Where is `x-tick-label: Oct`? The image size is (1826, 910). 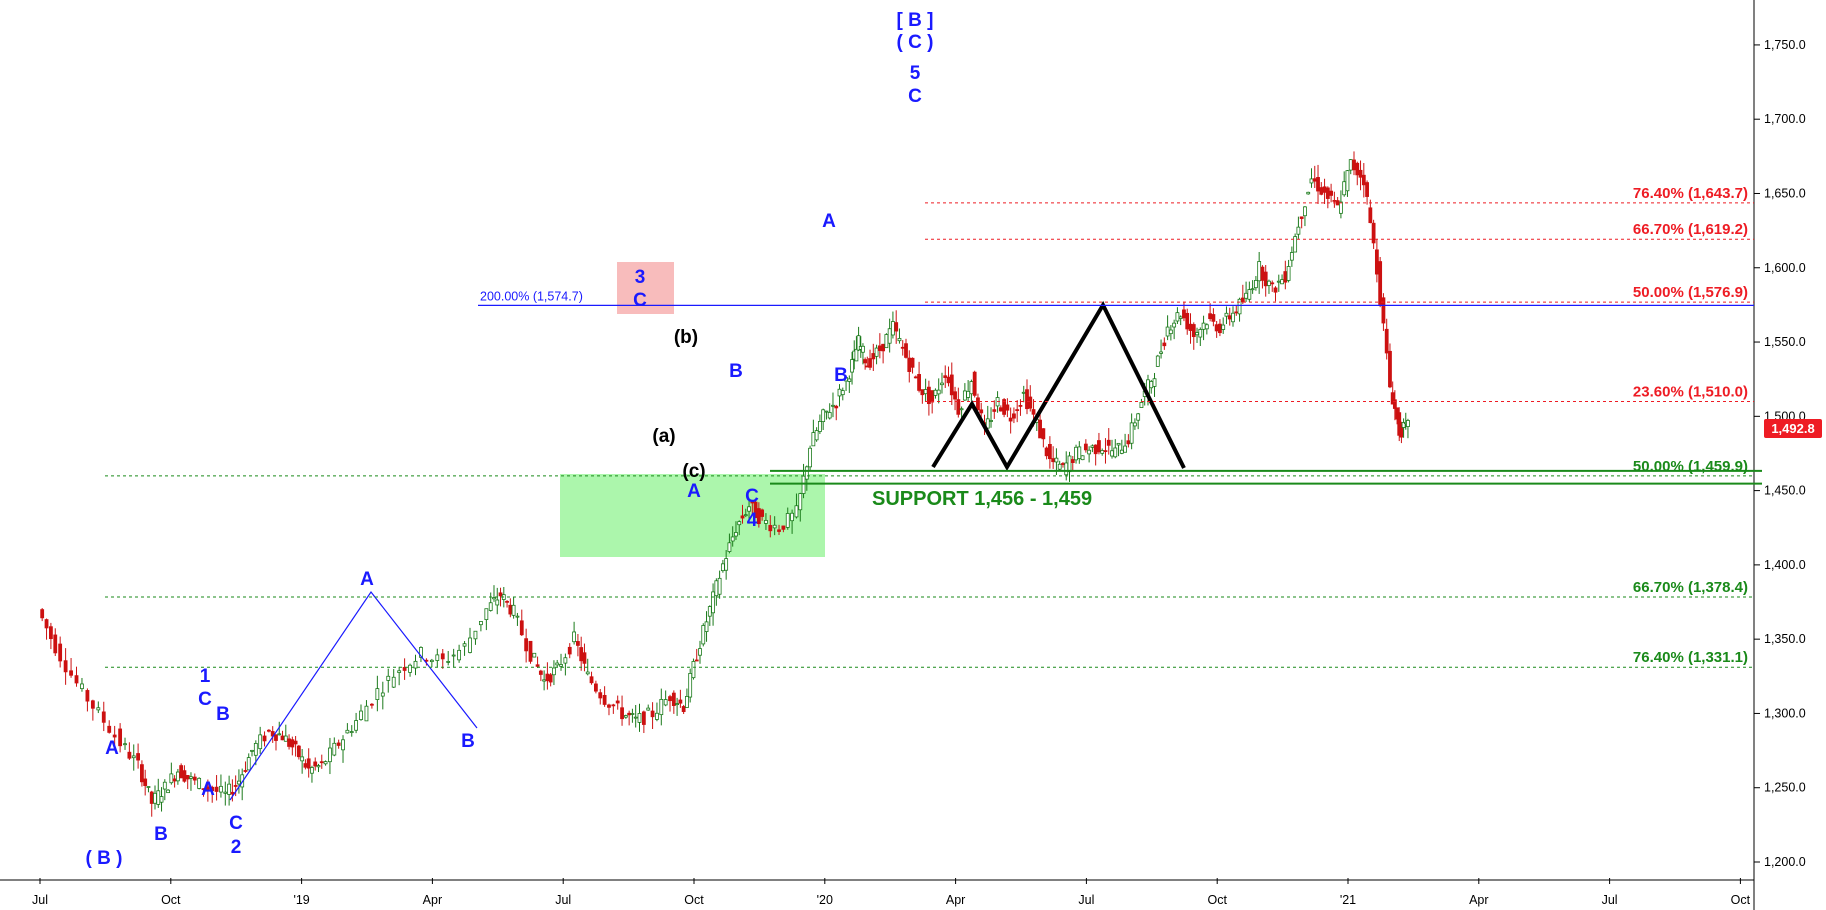 x-tick-label: Oct is located at coordinates (1217, 900).